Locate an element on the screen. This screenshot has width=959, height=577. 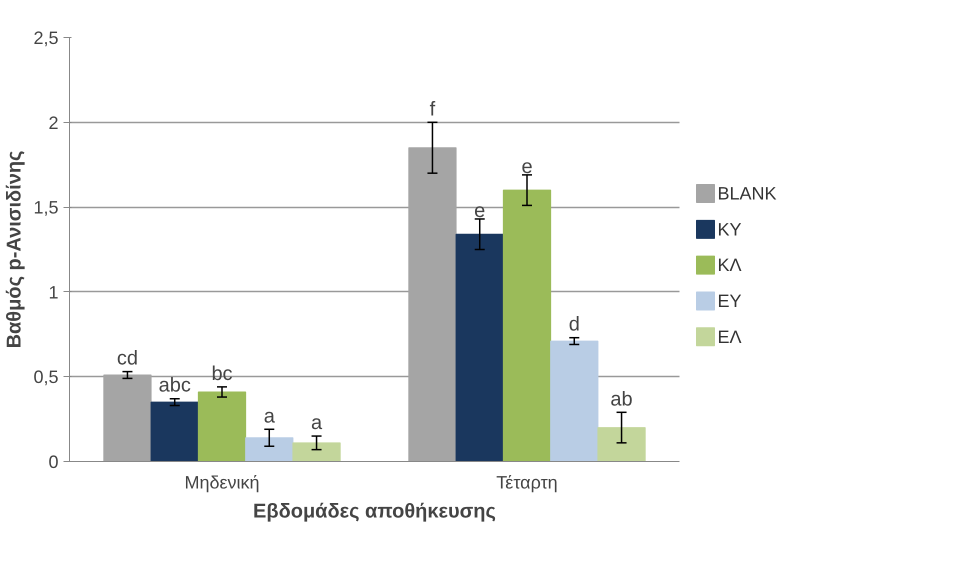
legend-label: ΕΥ is located at coordinates (730, 300).